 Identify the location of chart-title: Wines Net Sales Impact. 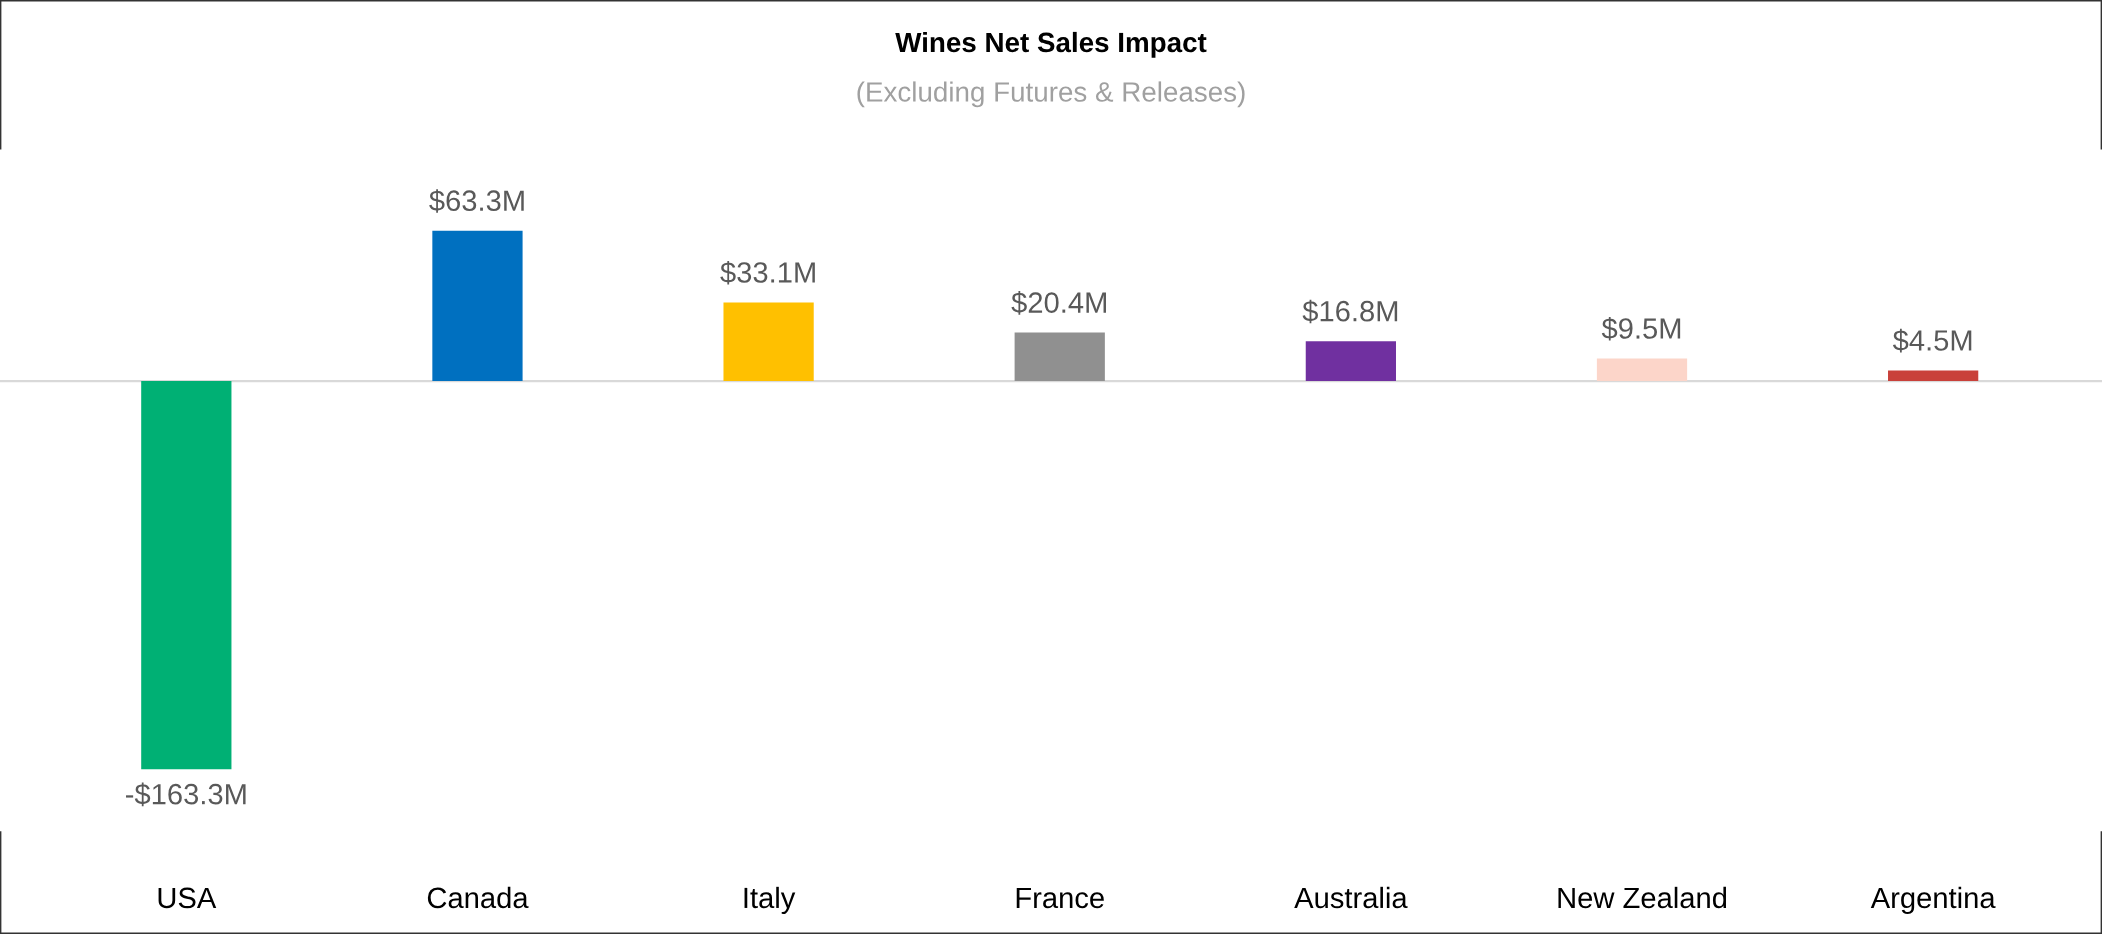
(1051, 44).